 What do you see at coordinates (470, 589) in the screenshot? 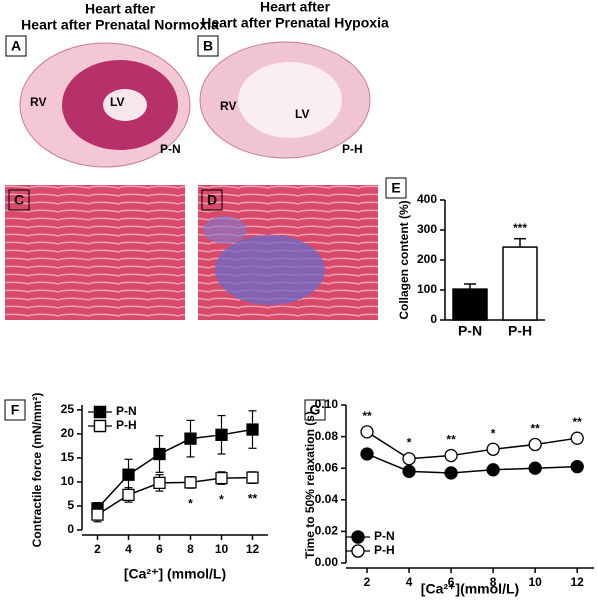
I see `x-axis-label: [Ca²⁺](mmol/L)` at bounding box center [470, 589].